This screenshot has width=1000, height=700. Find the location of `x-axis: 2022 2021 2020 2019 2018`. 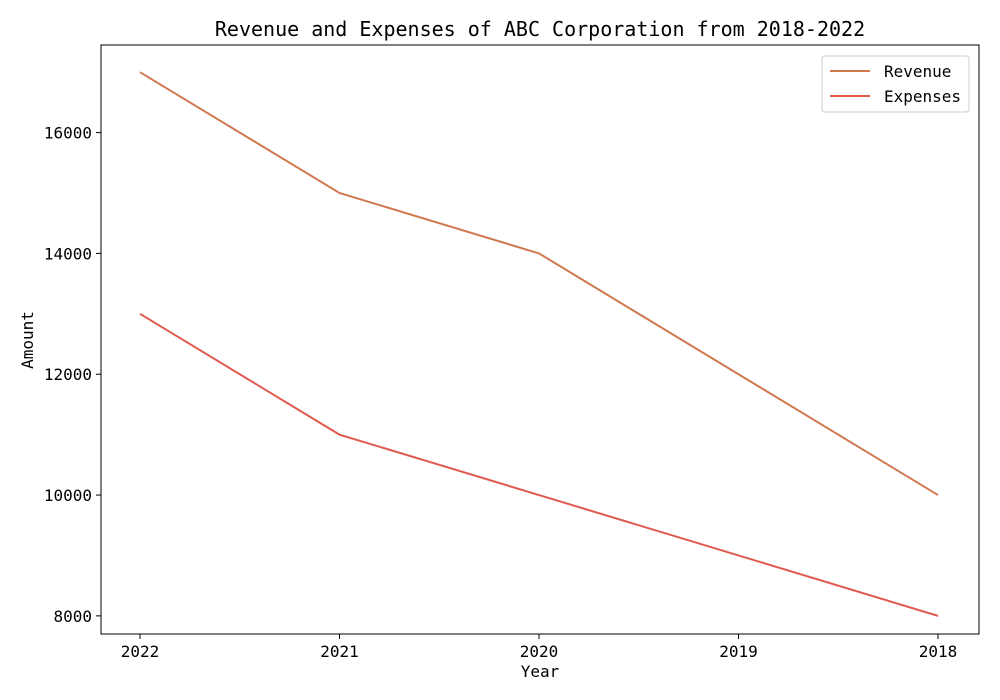

x-axis: 2022 2021 2020 2019 2018 is located at coordinates (539, 647).